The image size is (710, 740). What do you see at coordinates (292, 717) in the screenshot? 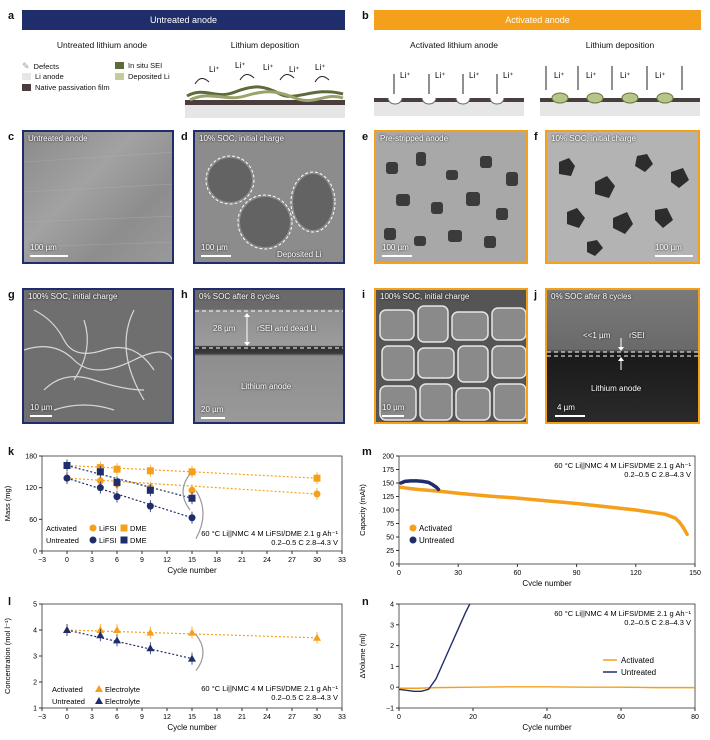
I see `chart-l-xtick-label: 27` at bounding box center [292, 717].